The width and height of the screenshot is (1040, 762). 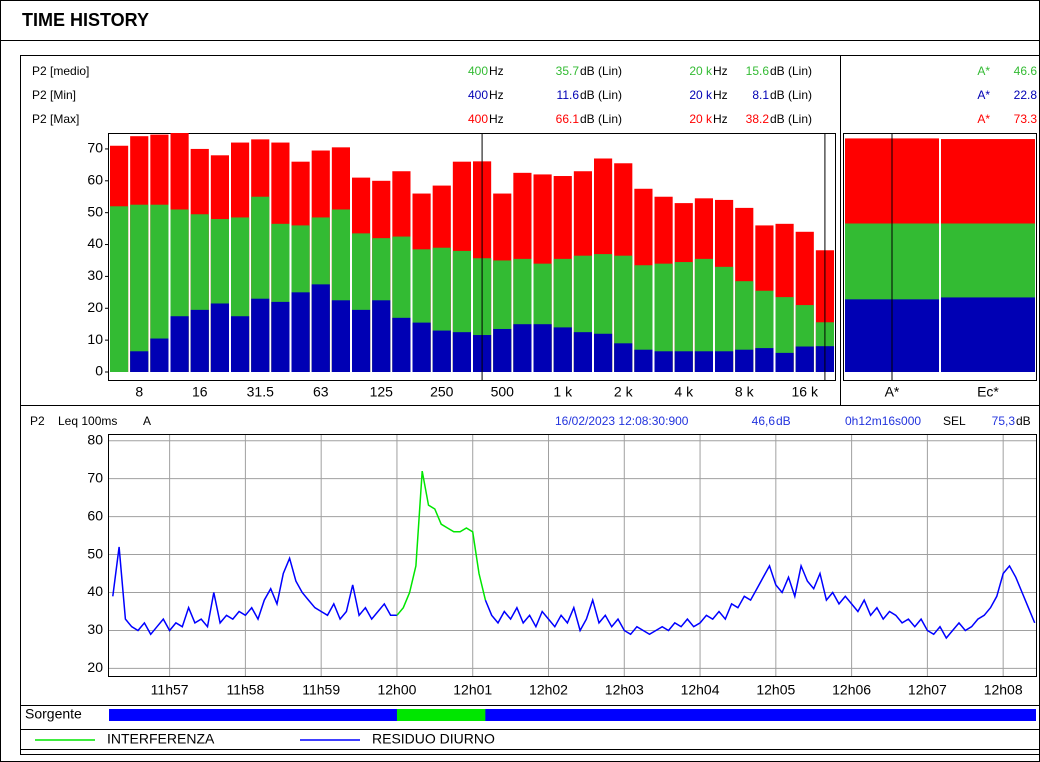 I want to click on x-tick-label: 11h58, so click(x=245, y=690).